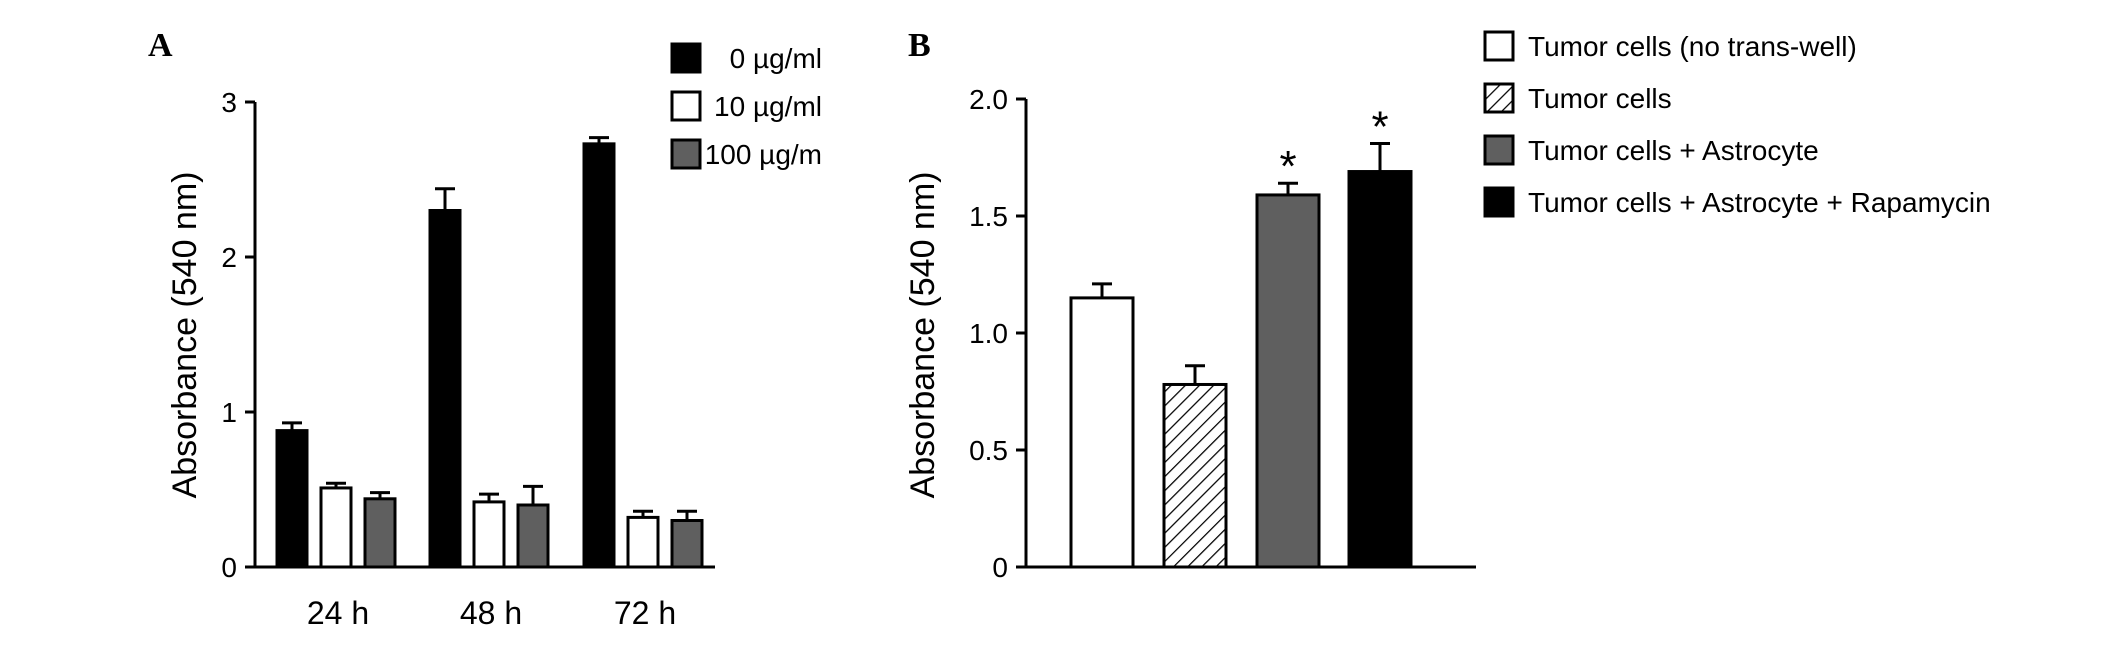 The width and height of the screenshot is (2126, 649). I want to click on panel-a-legend-label: 100 µg/m, so click(763, 154).